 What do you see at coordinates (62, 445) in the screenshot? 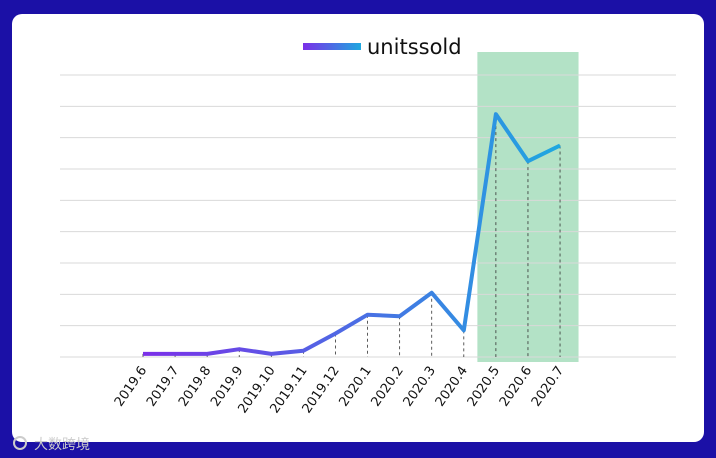
I see `watermark: 大数跨境` at bounding box center [62, 445].